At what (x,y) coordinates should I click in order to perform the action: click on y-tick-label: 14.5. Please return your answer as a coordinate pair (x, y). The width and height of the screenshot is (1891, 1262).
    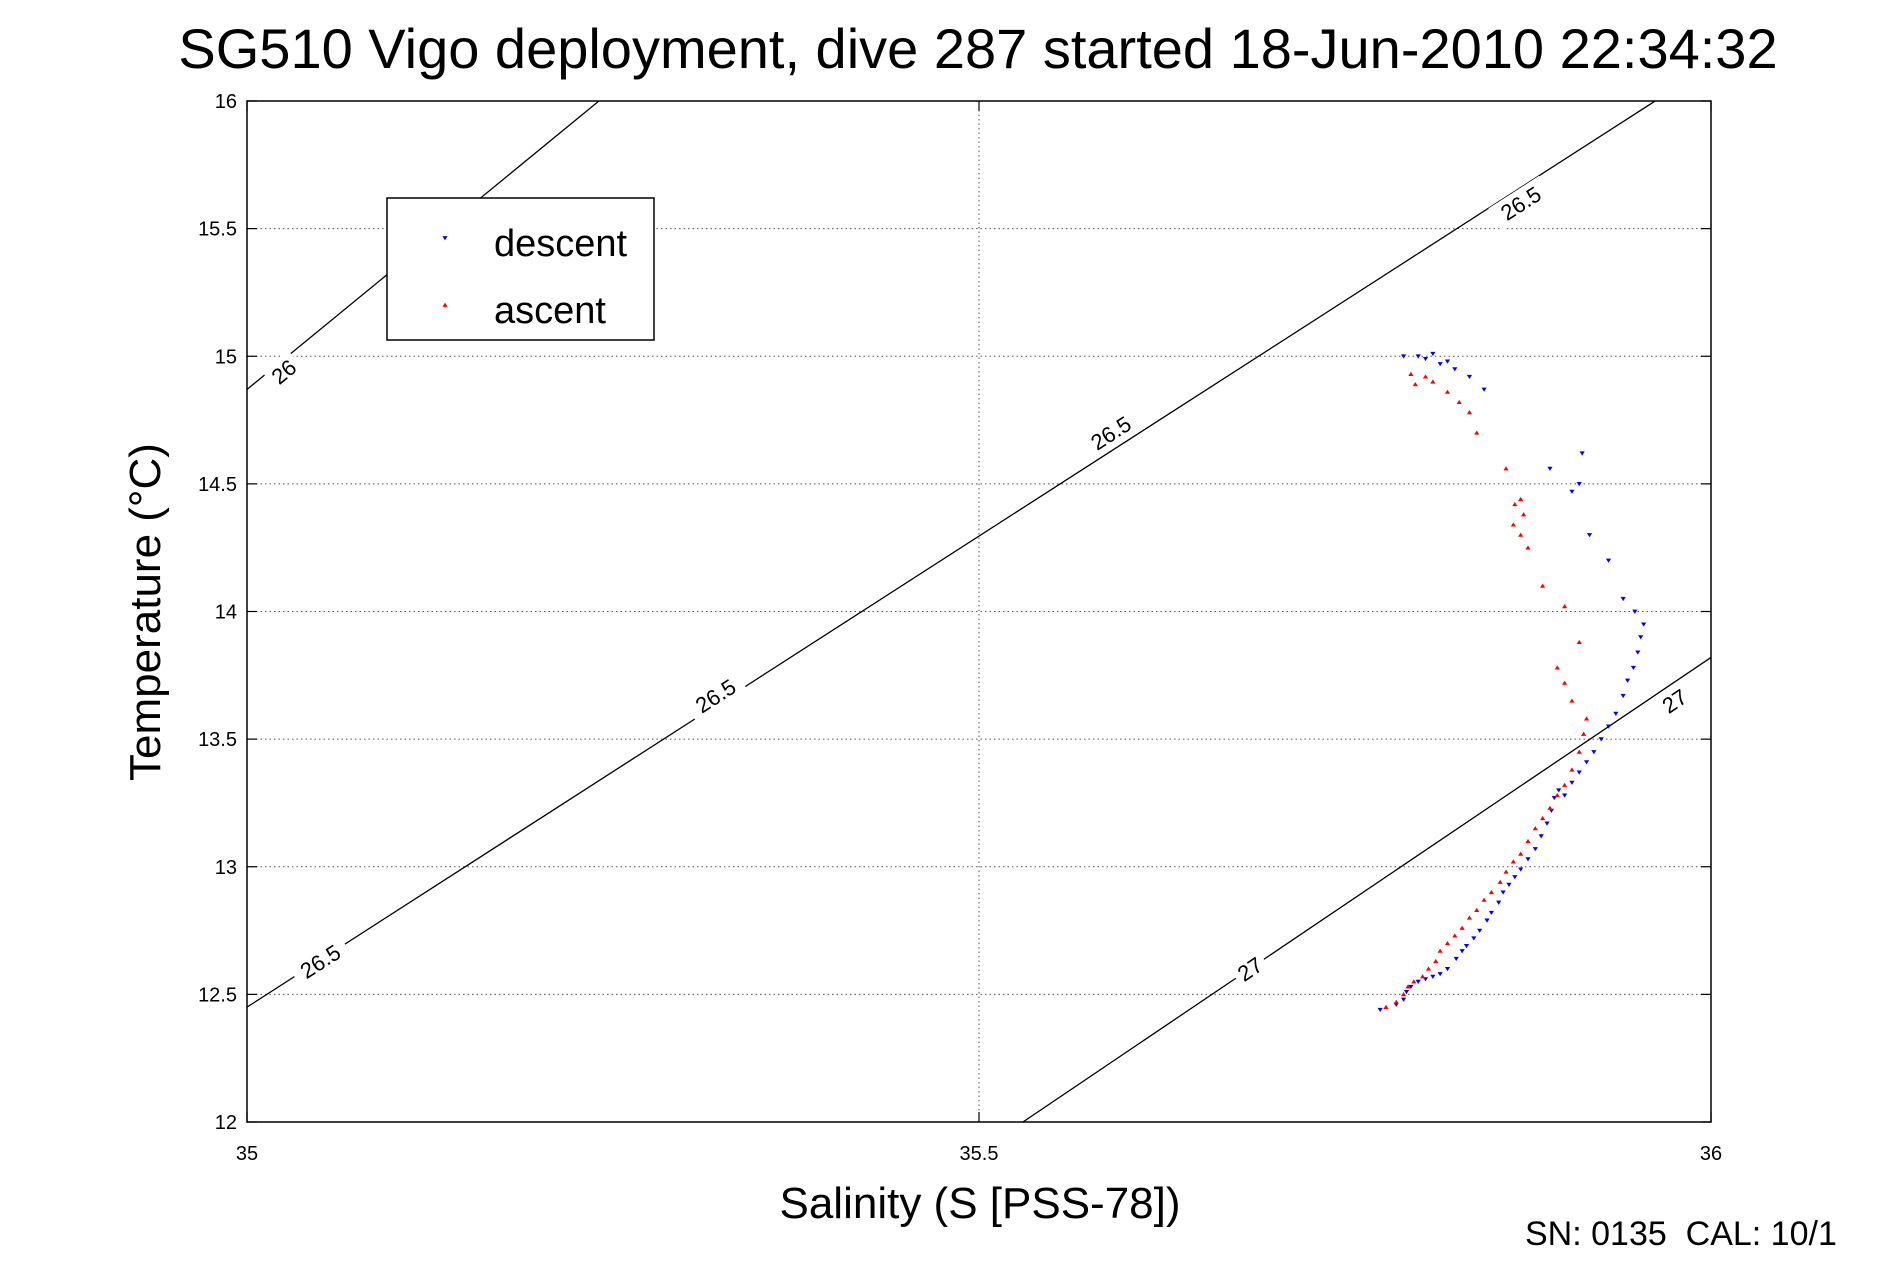
    Looking at the image, I should click on (217, 485).